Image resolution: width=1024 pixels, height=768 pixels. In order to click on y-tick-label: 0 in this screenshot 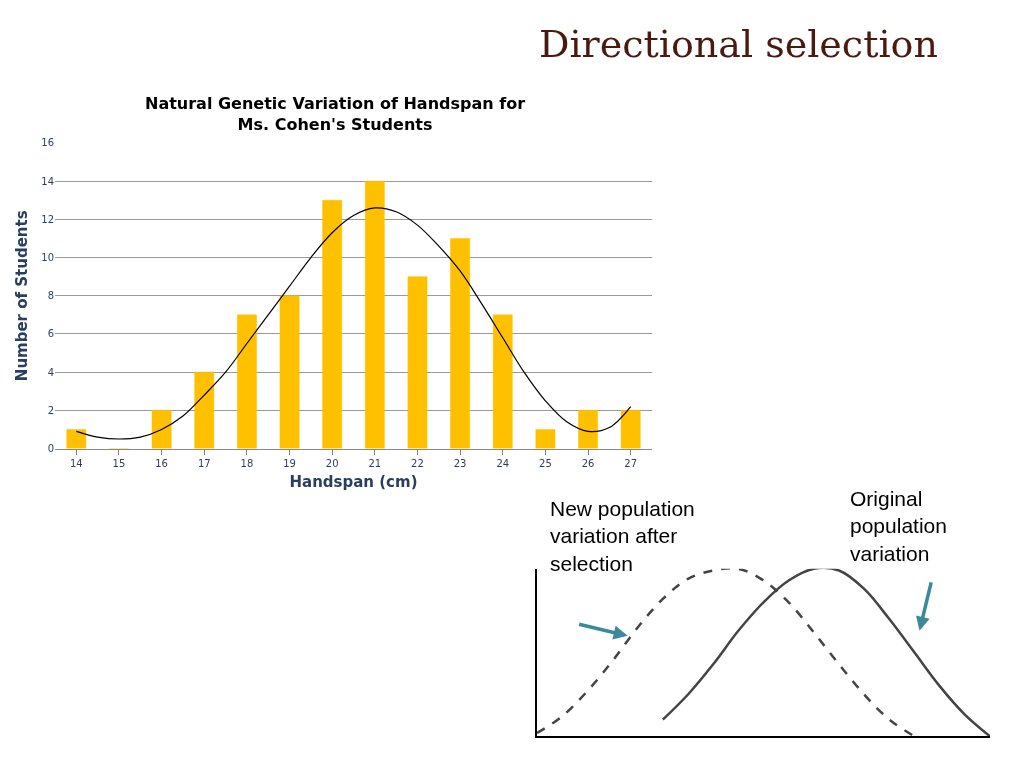, I will do `click(50, 449)`.